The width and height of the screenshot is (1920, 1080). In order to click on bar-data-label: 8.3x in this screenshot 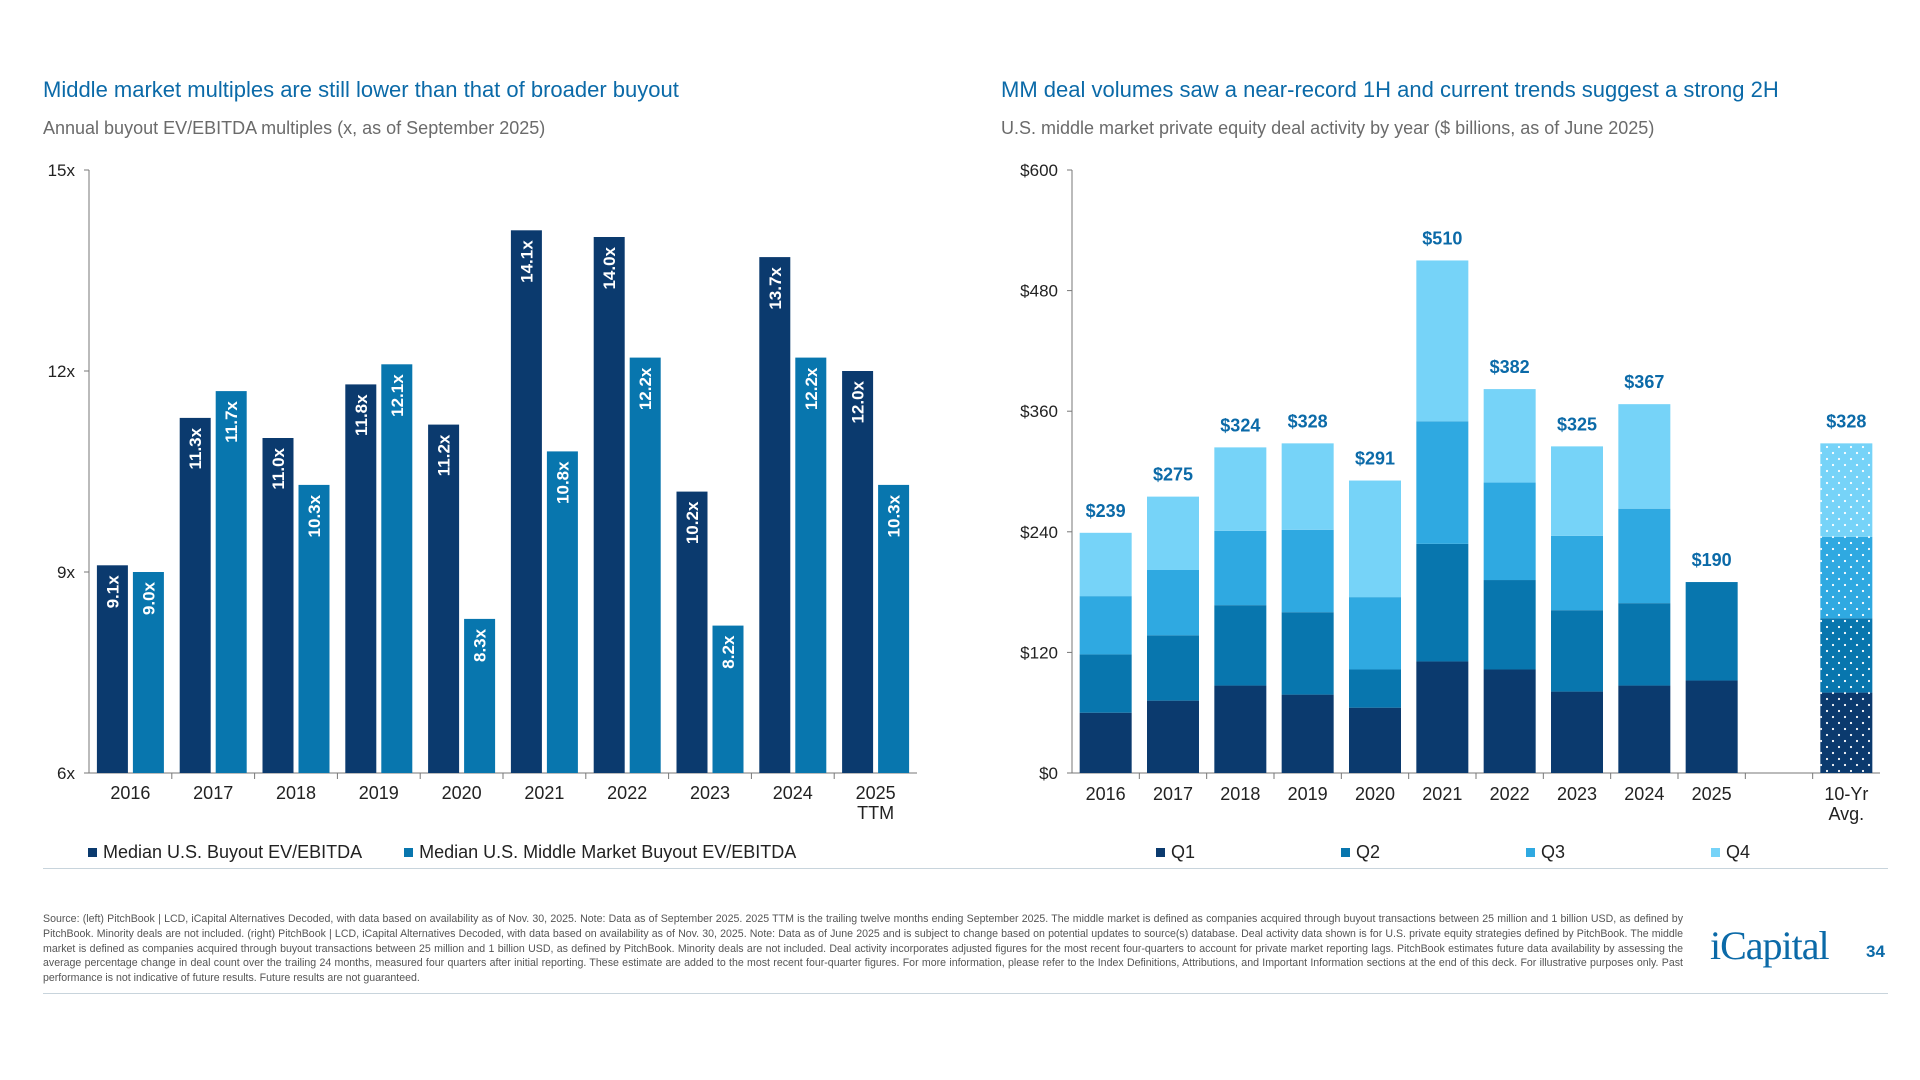, I will do `click(480, 645)`.